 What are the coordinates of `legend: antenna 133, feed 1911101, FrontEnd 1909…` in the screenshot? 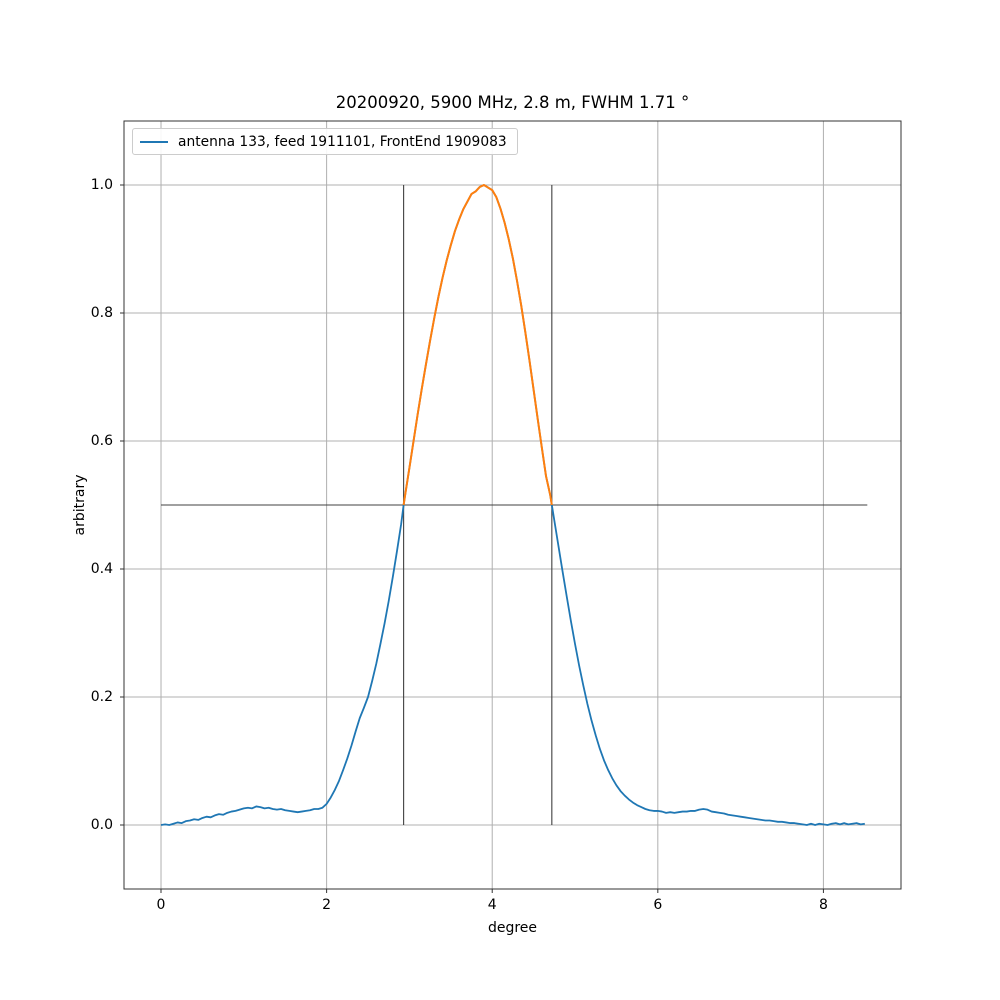 It's located at (325, 141).